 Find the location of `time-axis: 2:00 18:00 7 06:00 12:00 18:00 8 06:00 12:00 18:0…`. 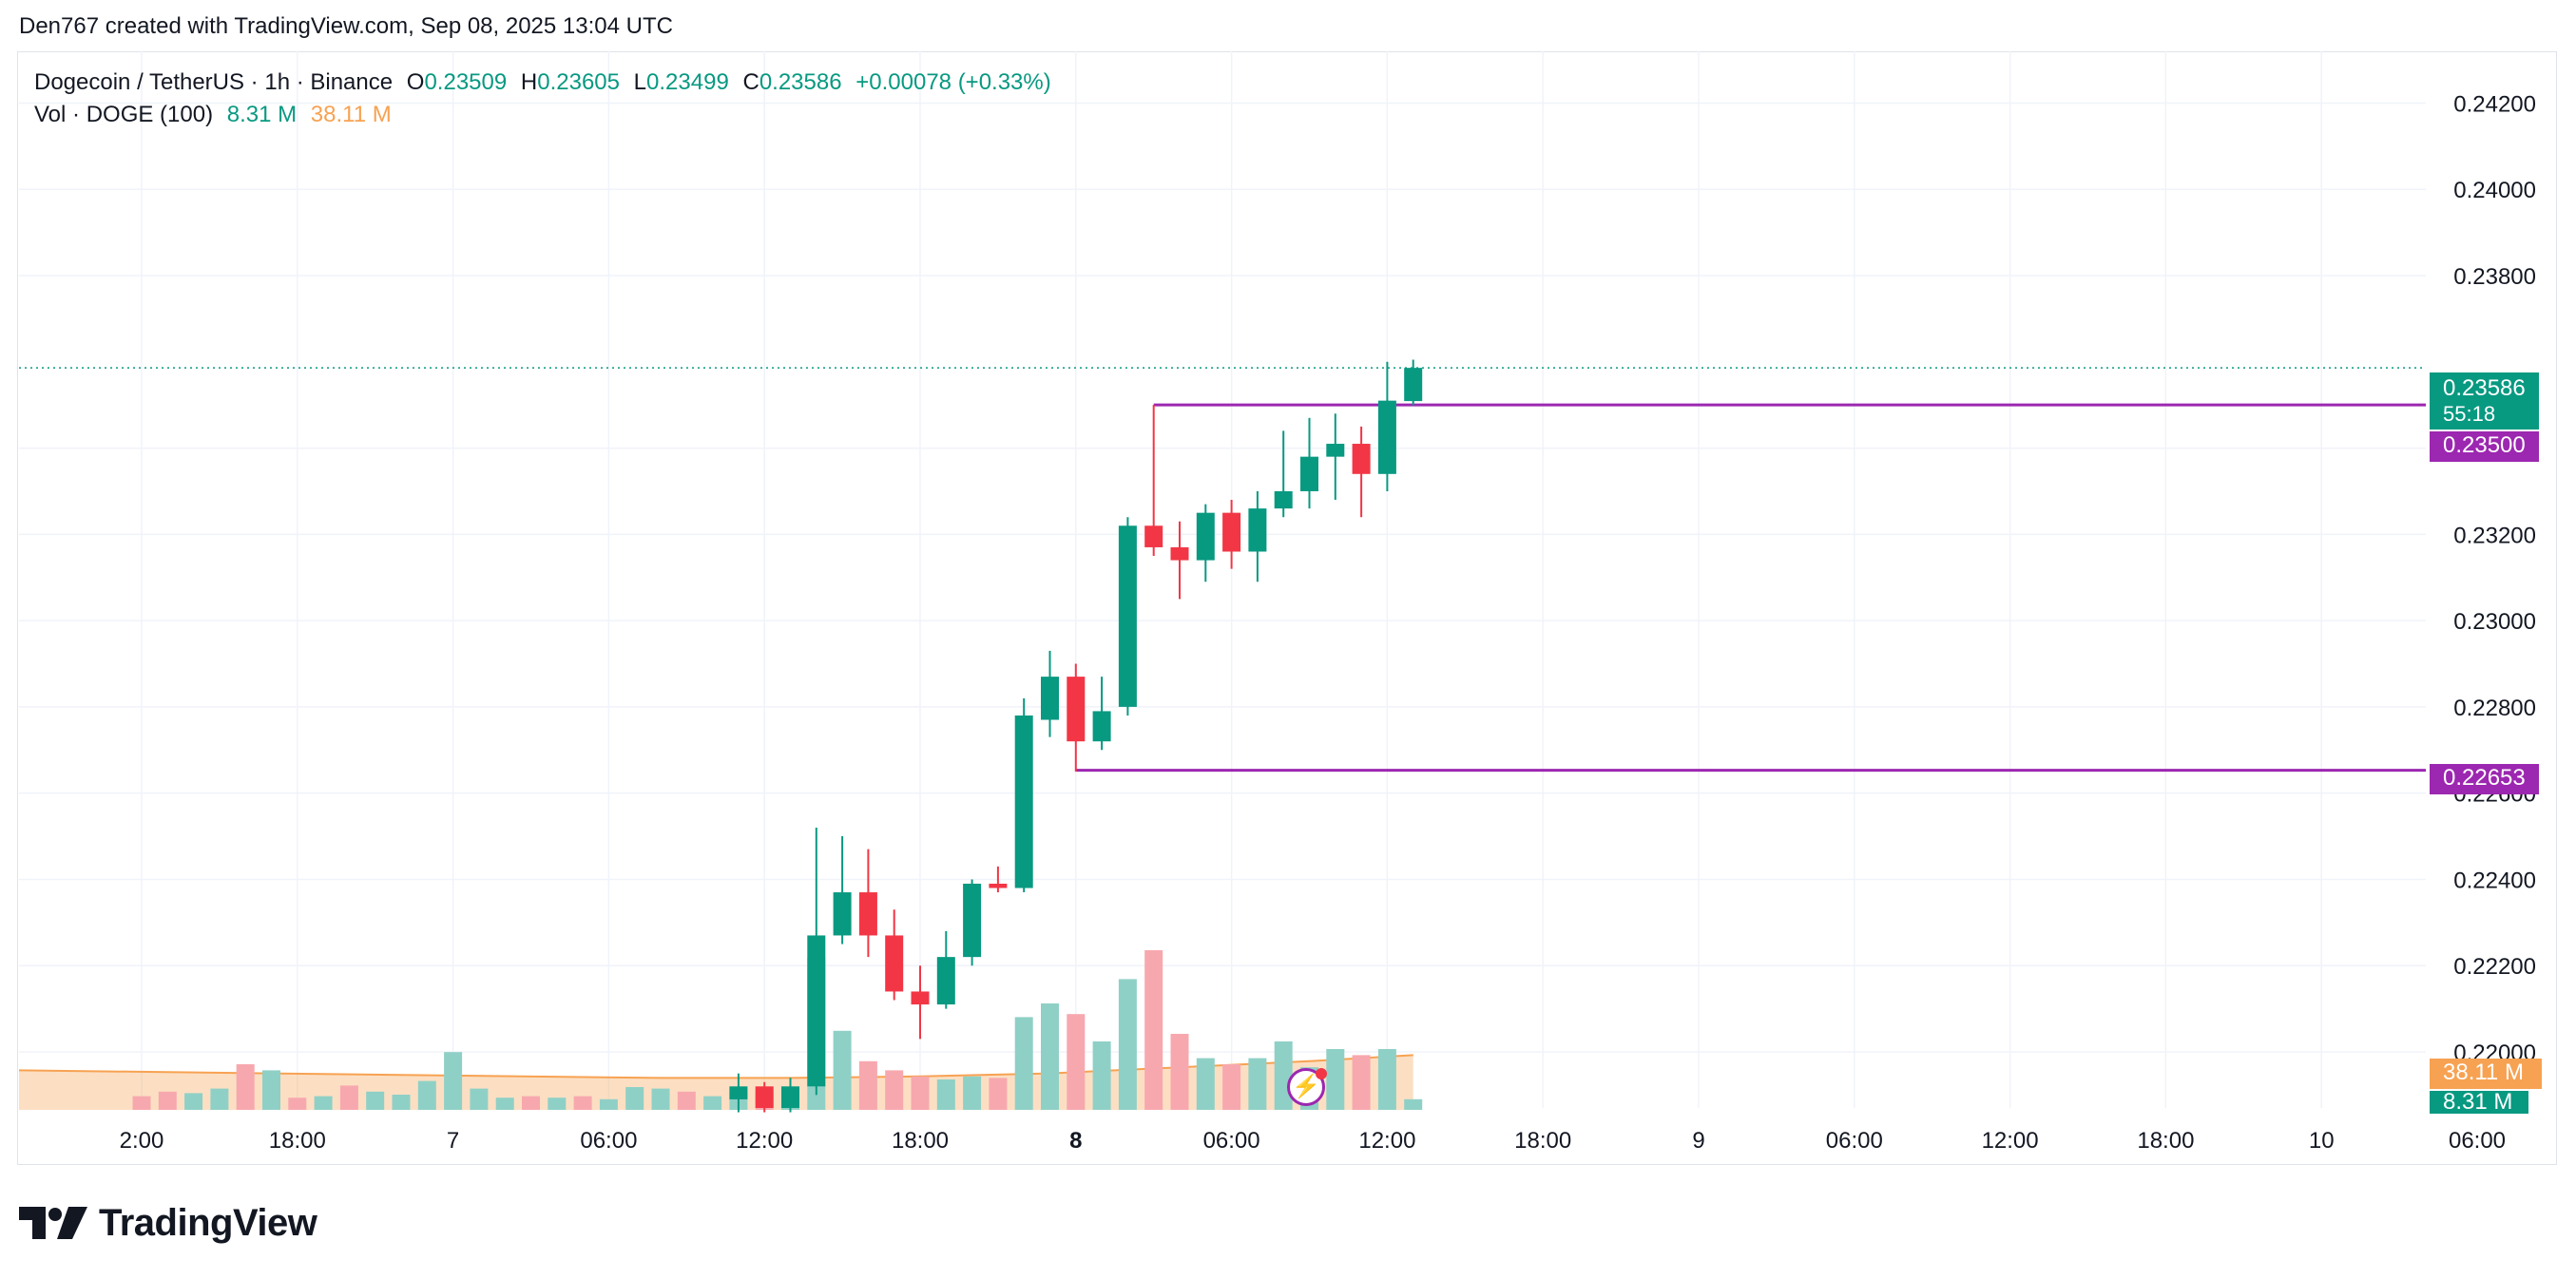

time-axis: 2:00 18:00 7 06:00 12:00 18:00 8 06:00 12:00 18:0… is located at coordinates (1313, 1141).